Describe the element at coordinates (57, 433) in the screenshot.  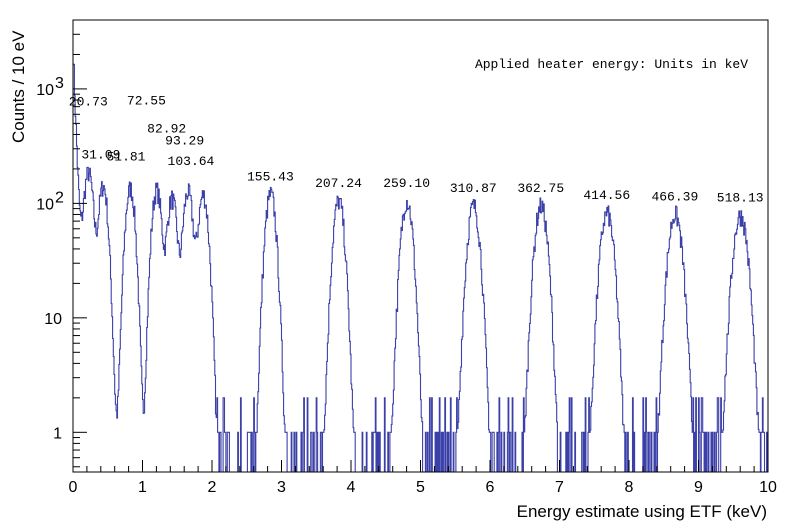
I see `y-tick-label: 1` at that location.